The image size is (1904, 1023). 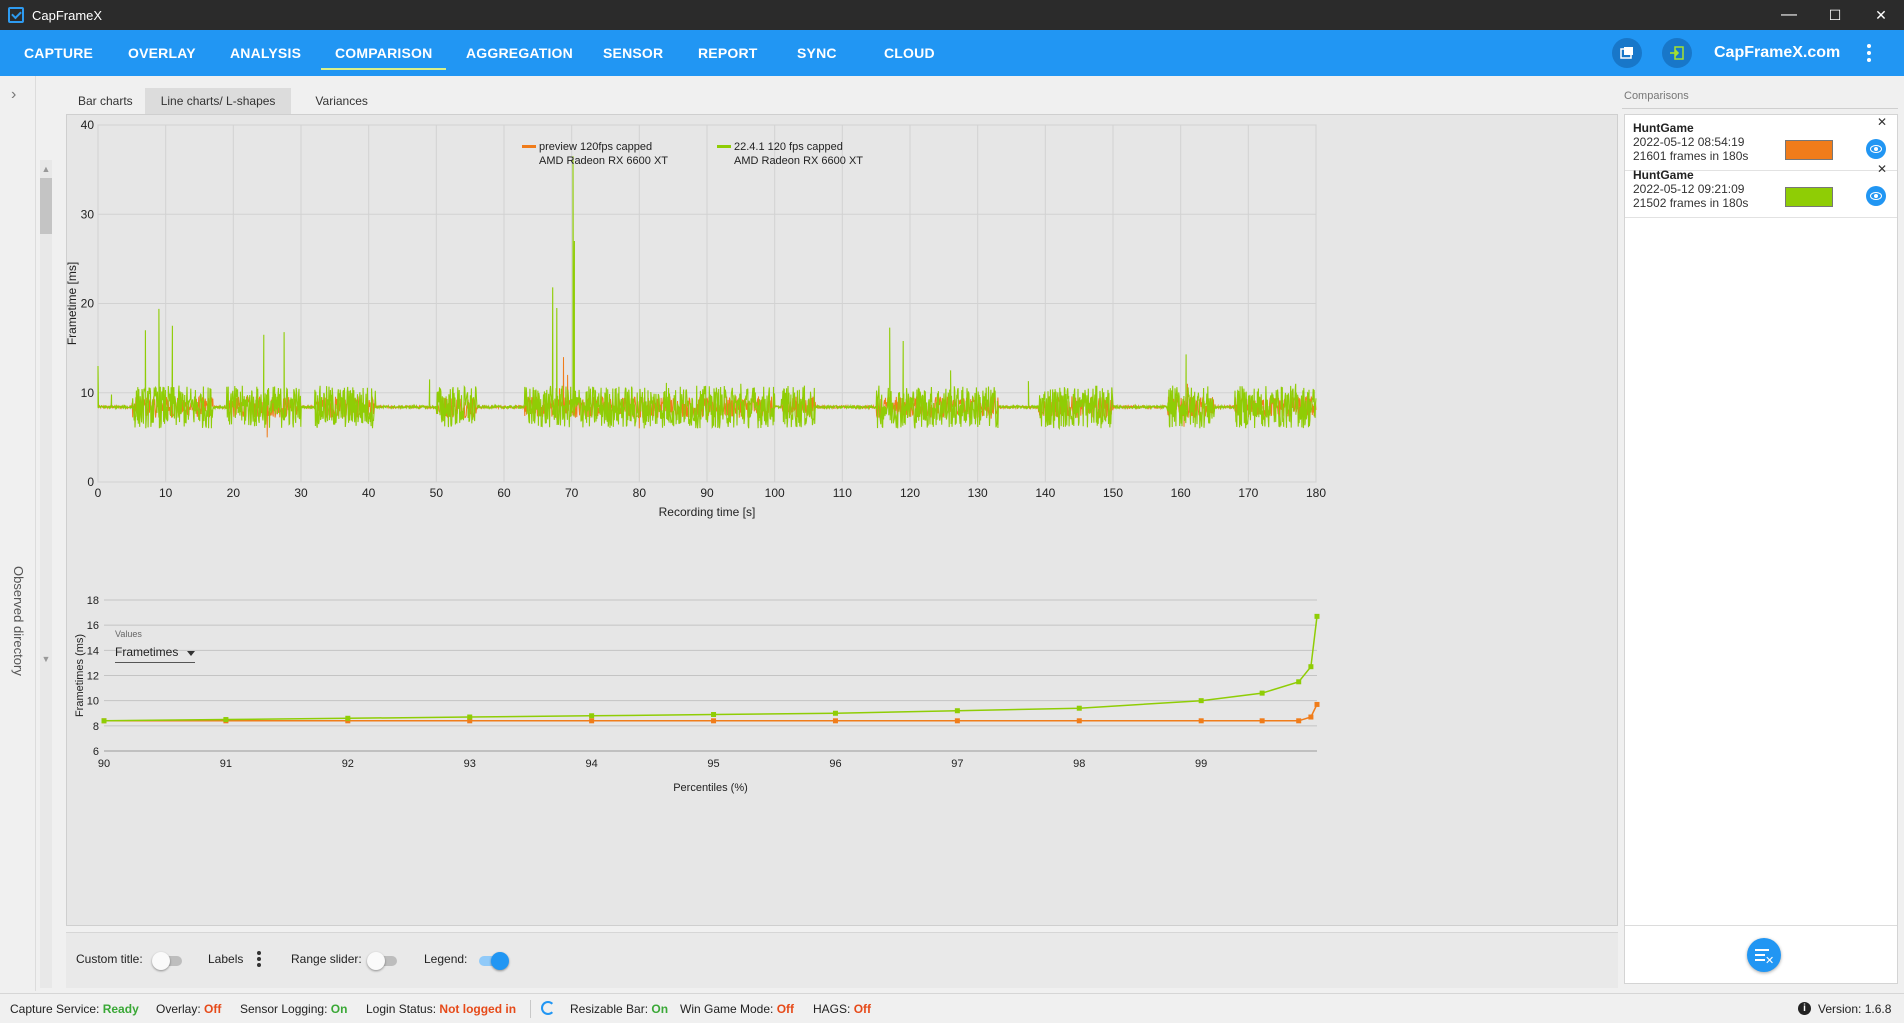 What do you see at coordinates (446, 959) in the screenshot?
I see `legend-label: Legend:` at bounding box center [446, 959].